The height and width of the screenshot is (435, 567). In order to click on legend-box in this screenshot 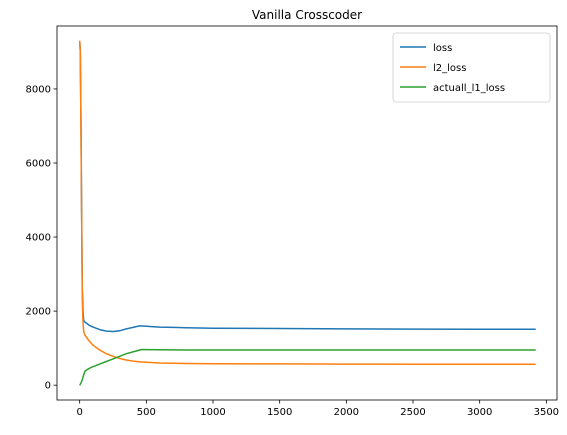, I will do `click(471, 67)`.